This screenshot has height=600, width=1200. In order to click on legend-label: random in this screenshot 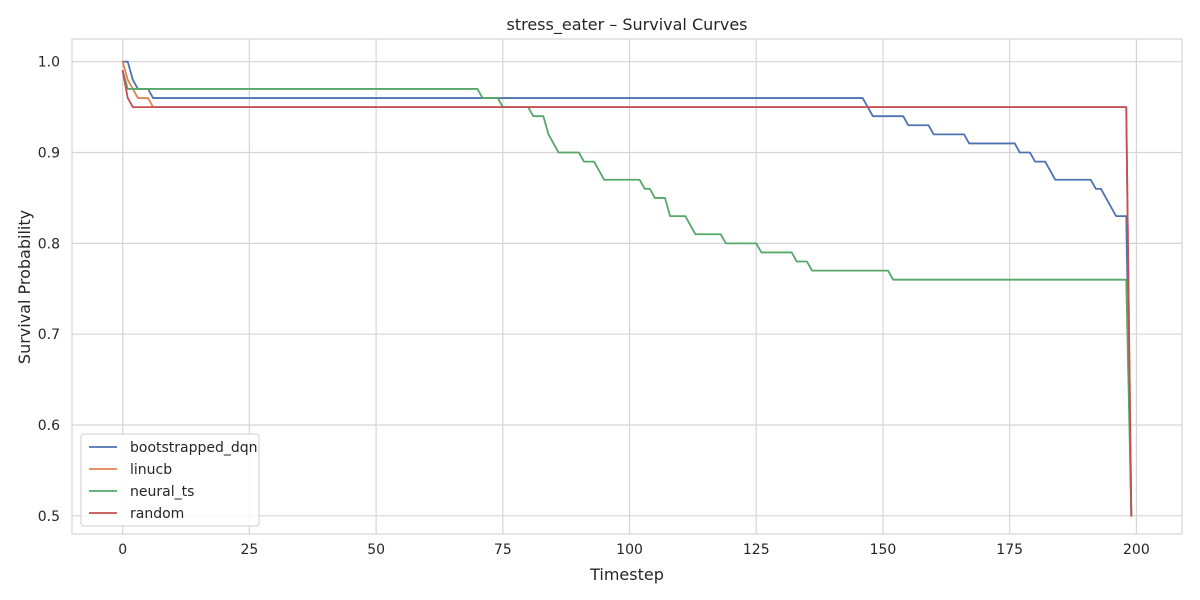, I will do `click(157, 514)`.